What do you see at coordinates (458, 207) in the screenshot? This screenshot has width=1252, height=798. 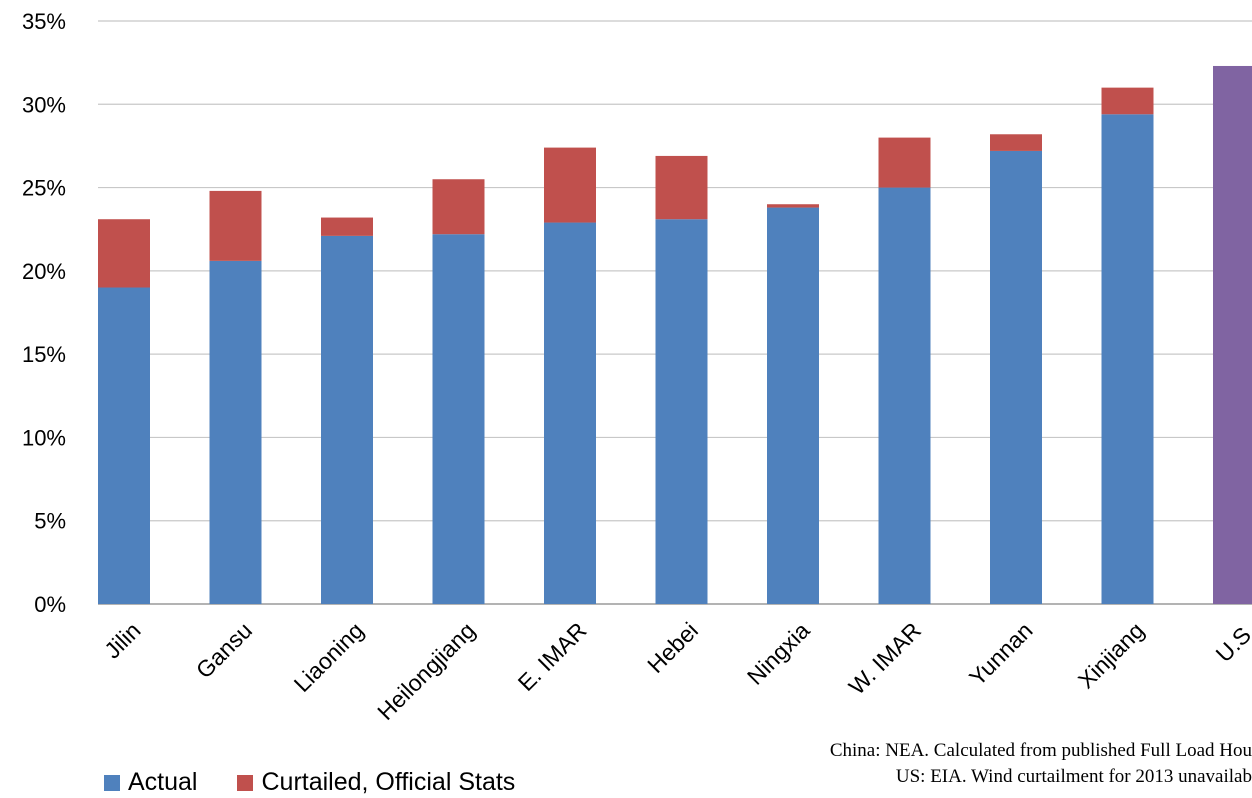 I see `bar-curtailed-heilongjiang` at bounding box center [458, 207].